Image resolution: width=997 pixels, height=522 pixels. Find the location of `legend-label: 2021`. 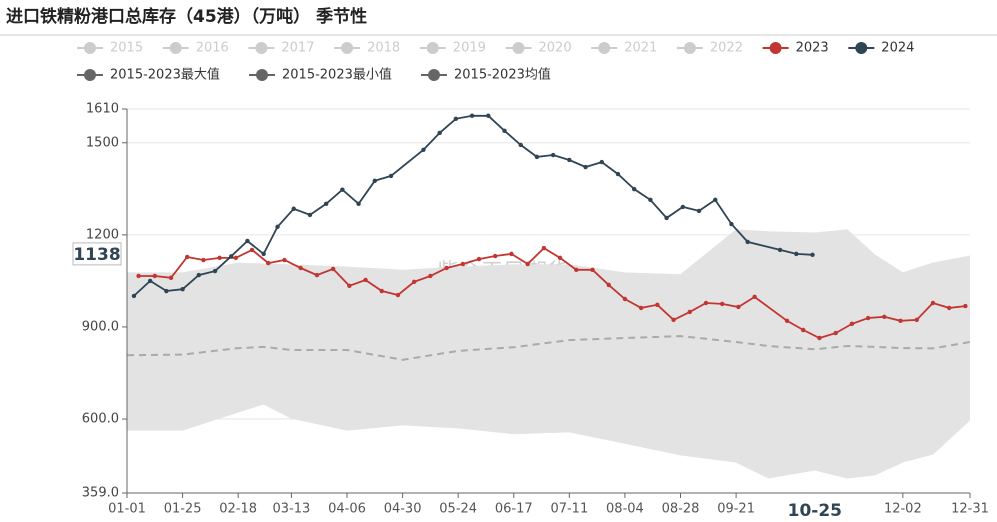

legend-label: 2021 is located at coordinates (640, 48).